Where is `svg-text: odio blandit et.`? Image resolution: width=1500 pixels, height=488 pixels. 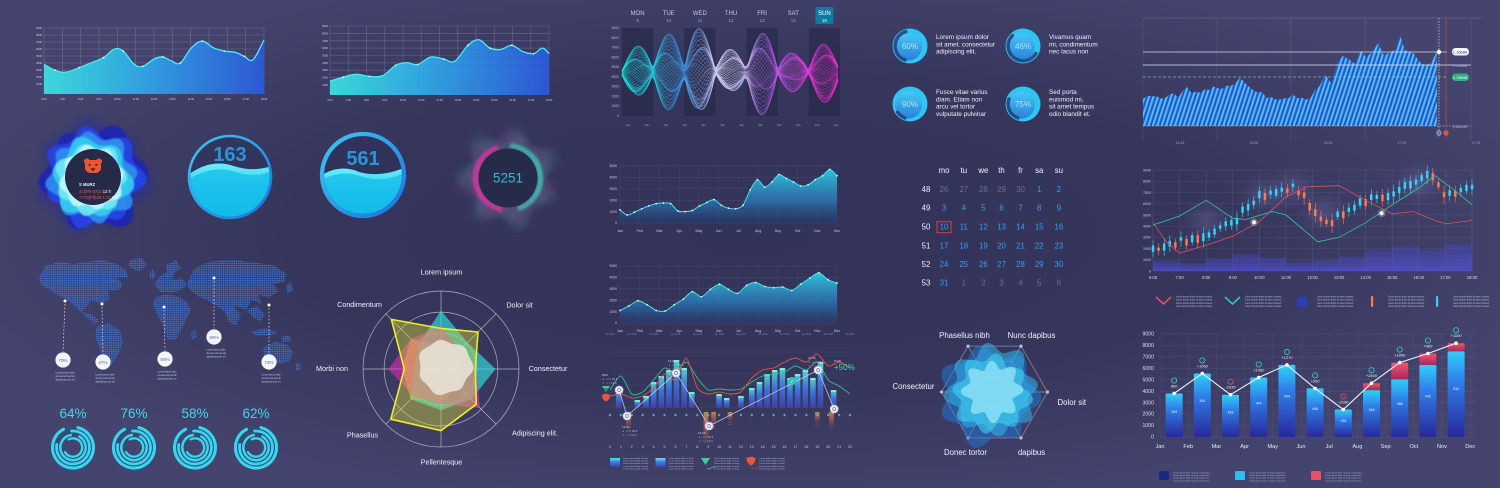
svg-text: odio blandit et. is located at coordinates (1070, 114).